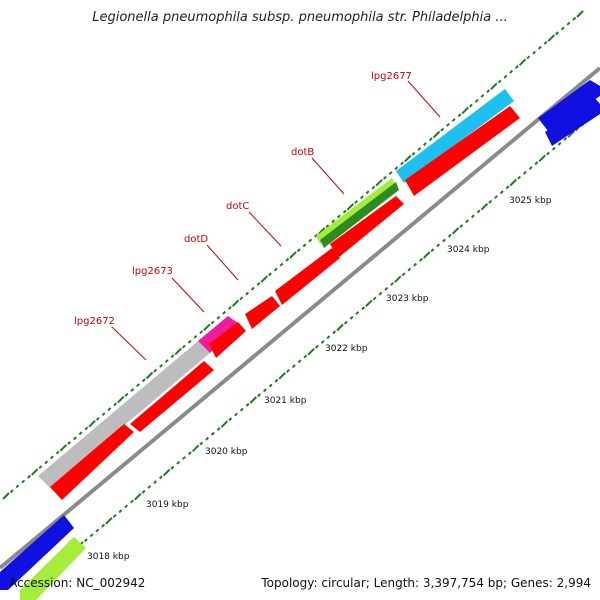 The width and height of the screenshot is (600, 600). I want to click on gene-feature-blue-inner, so click(572, 121).